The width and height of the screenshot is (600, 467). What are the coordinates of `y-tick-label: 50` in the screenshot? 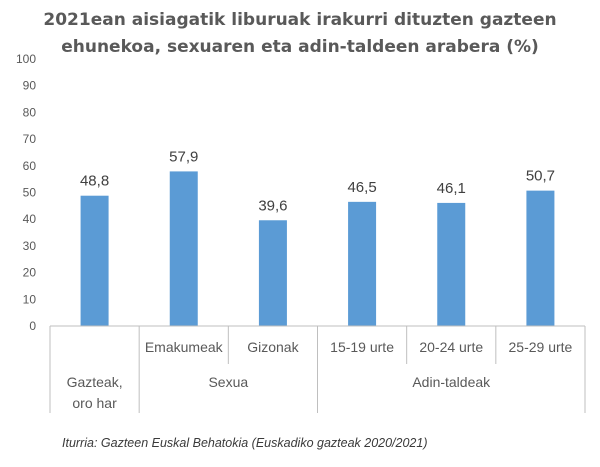 It's located at (30, 193).